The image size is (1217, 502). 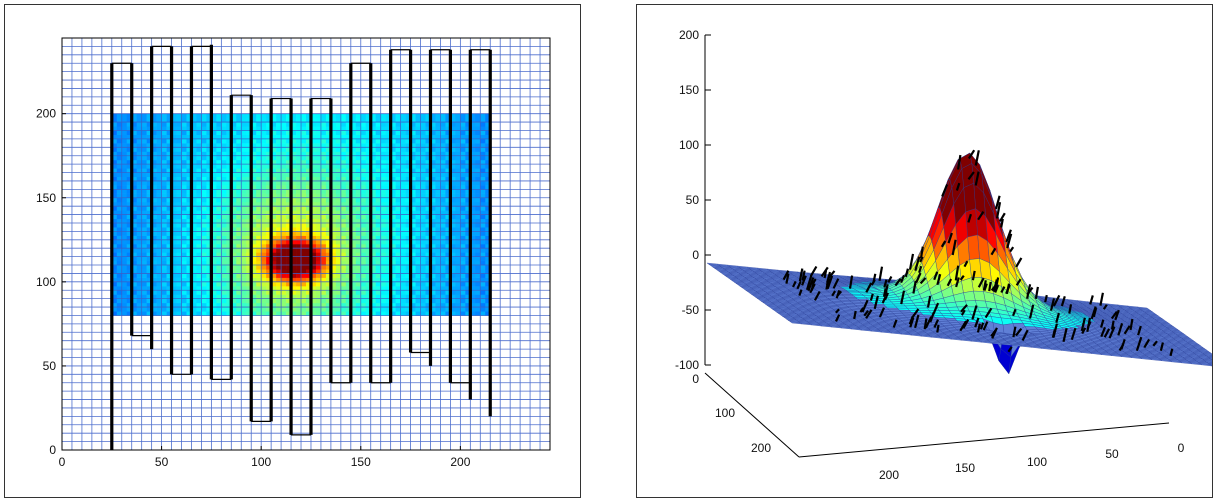 I want to click on z-tick-label: 0, so click(x=695, y=255).